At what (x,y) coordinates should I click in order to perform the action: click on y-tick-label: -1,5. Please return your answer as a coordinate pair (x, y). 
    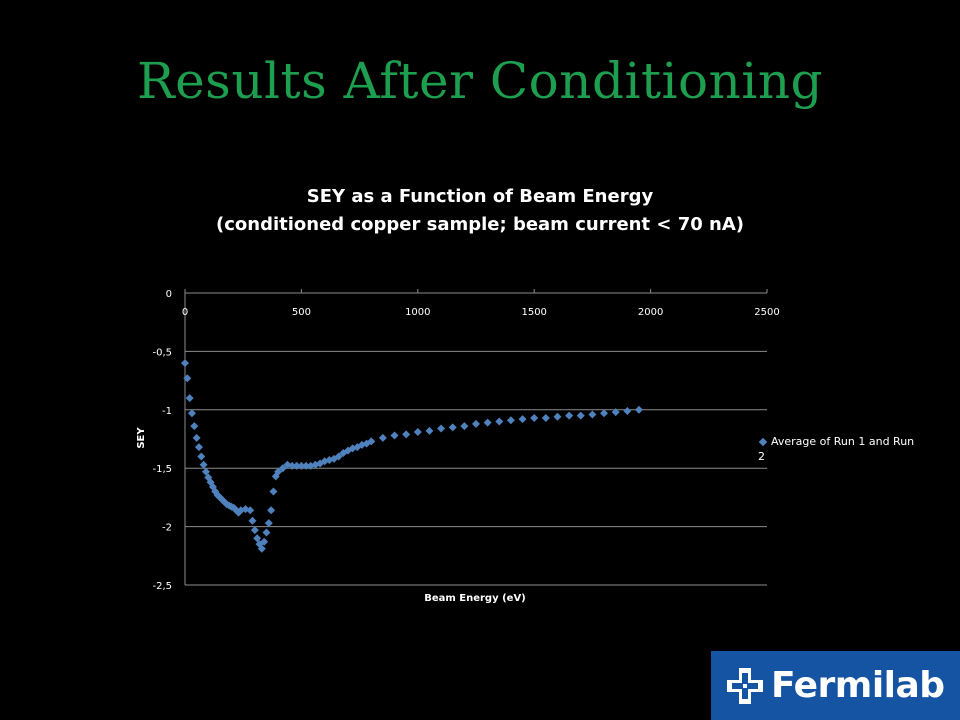
    Looking at the image, I should click on (162, 469).